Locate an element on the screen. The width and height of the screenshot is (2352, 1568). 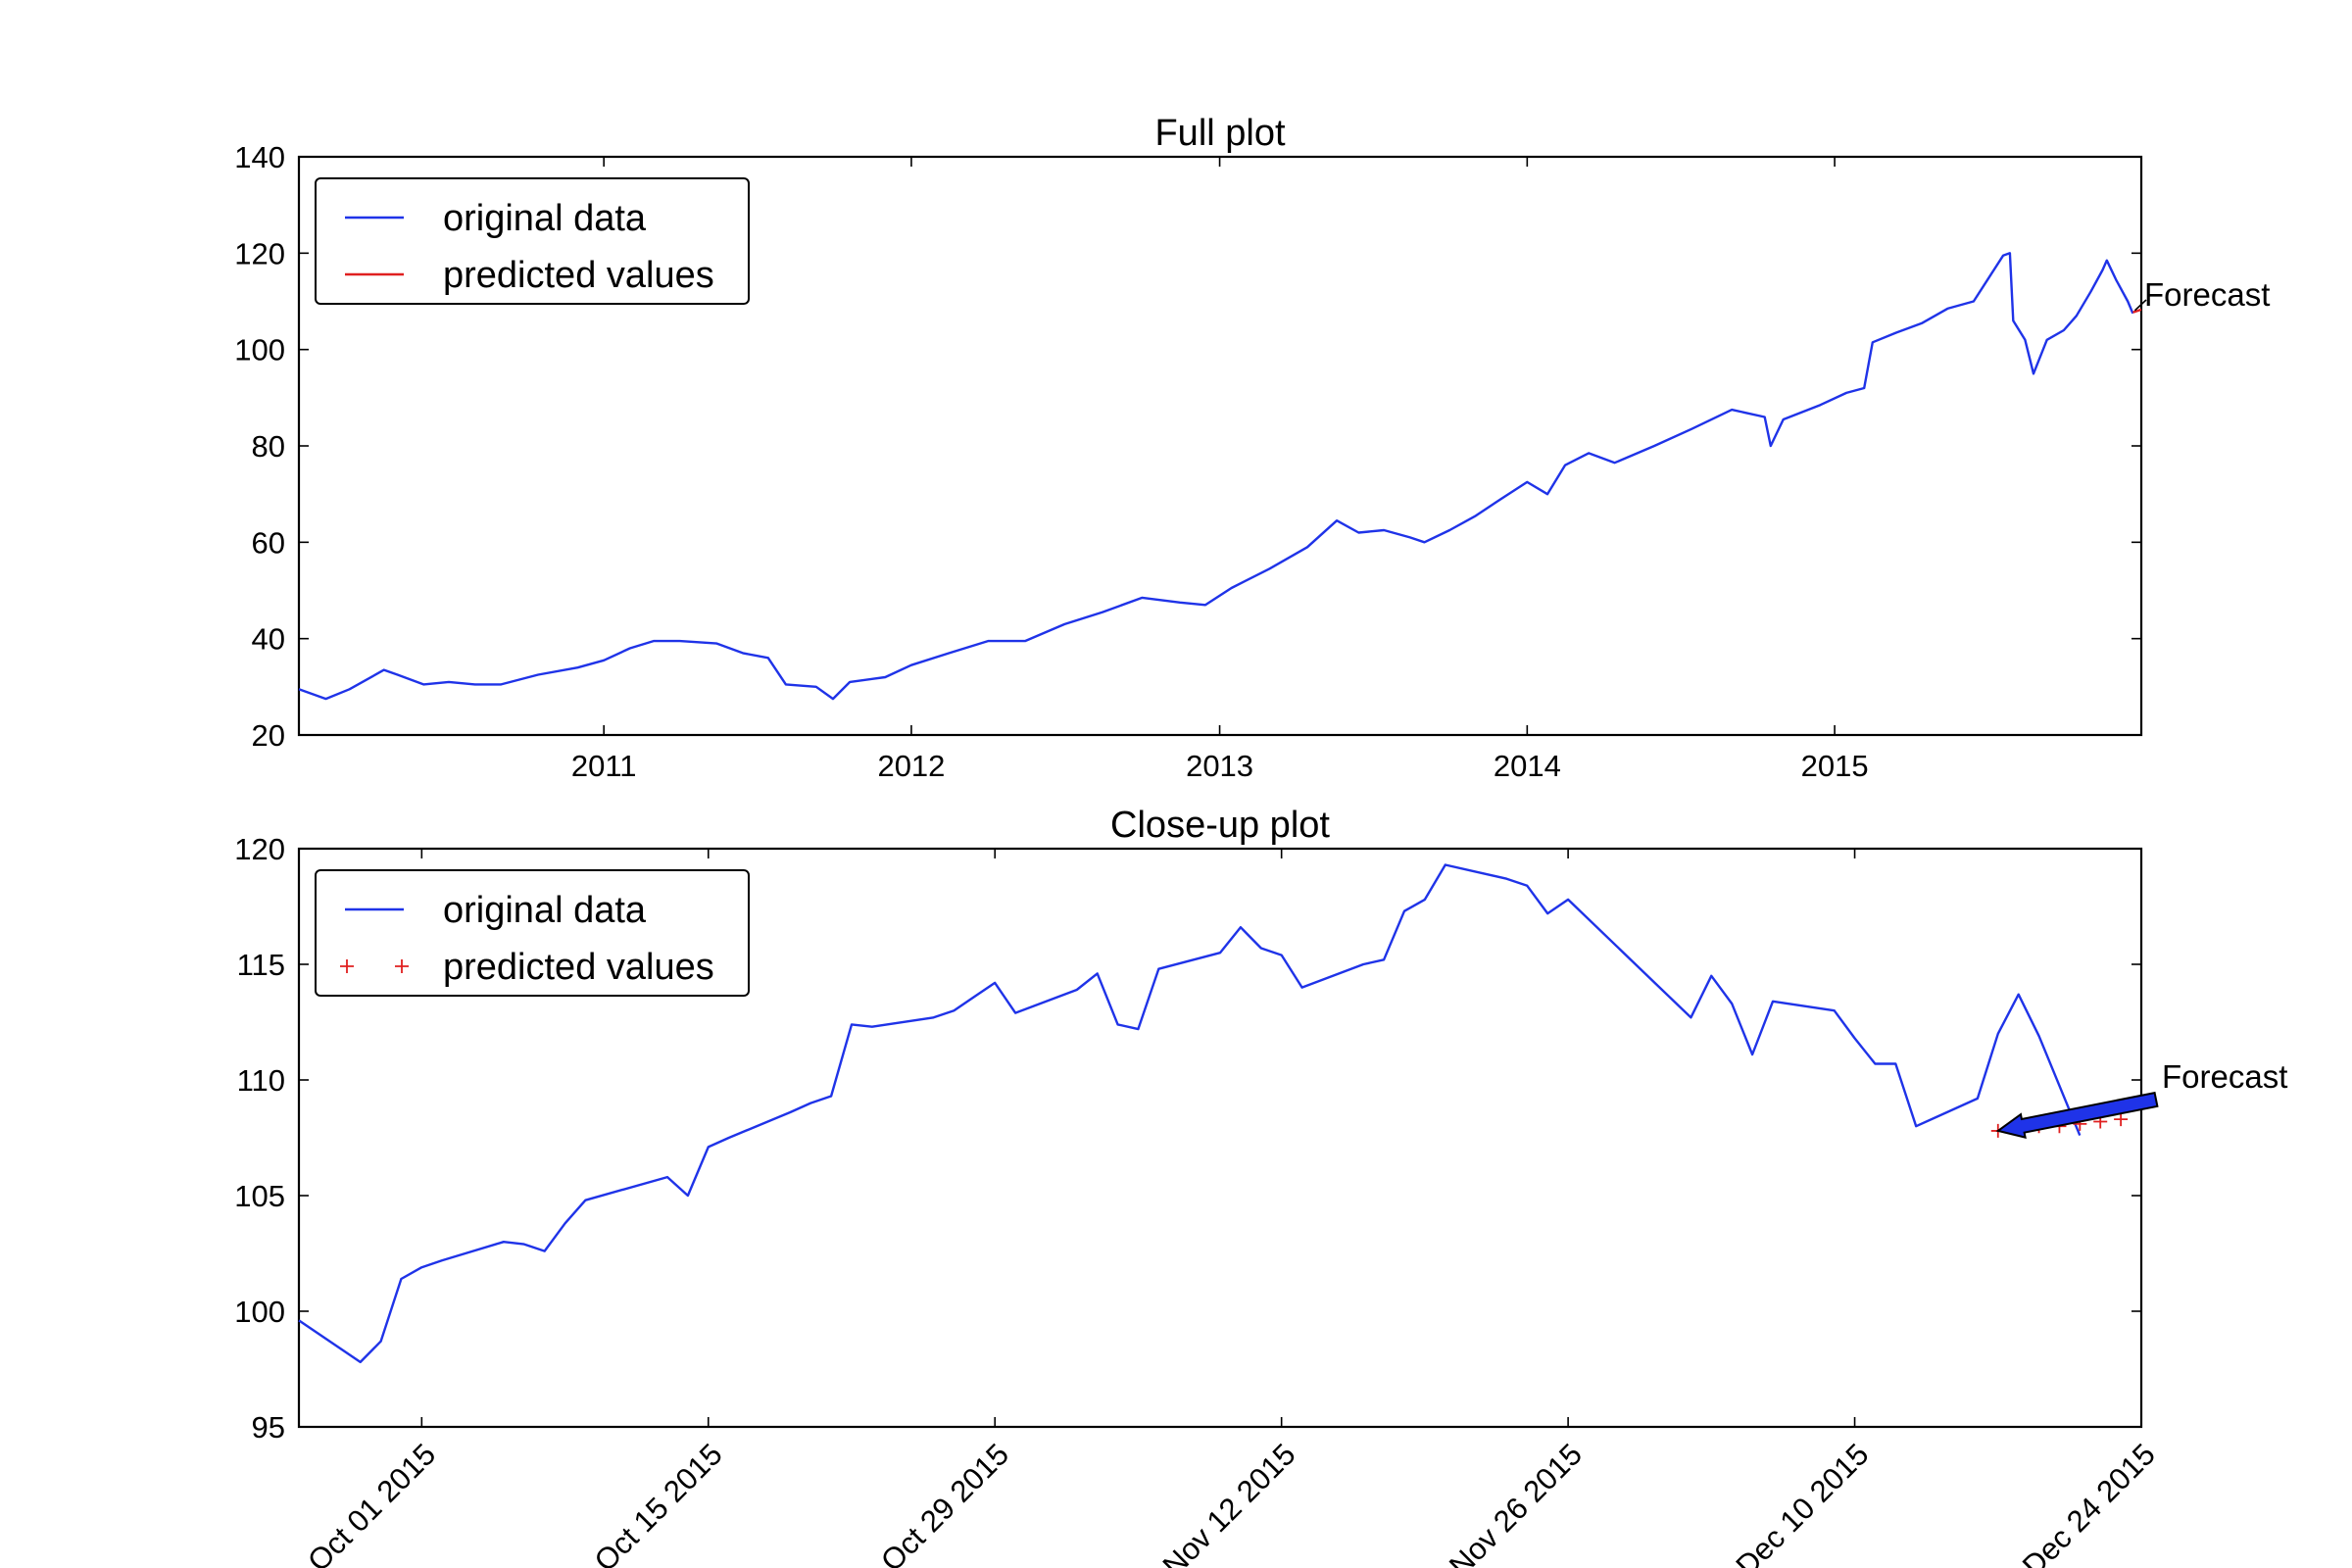
y-tick-label: 20 is located at coordinates (268, 735).